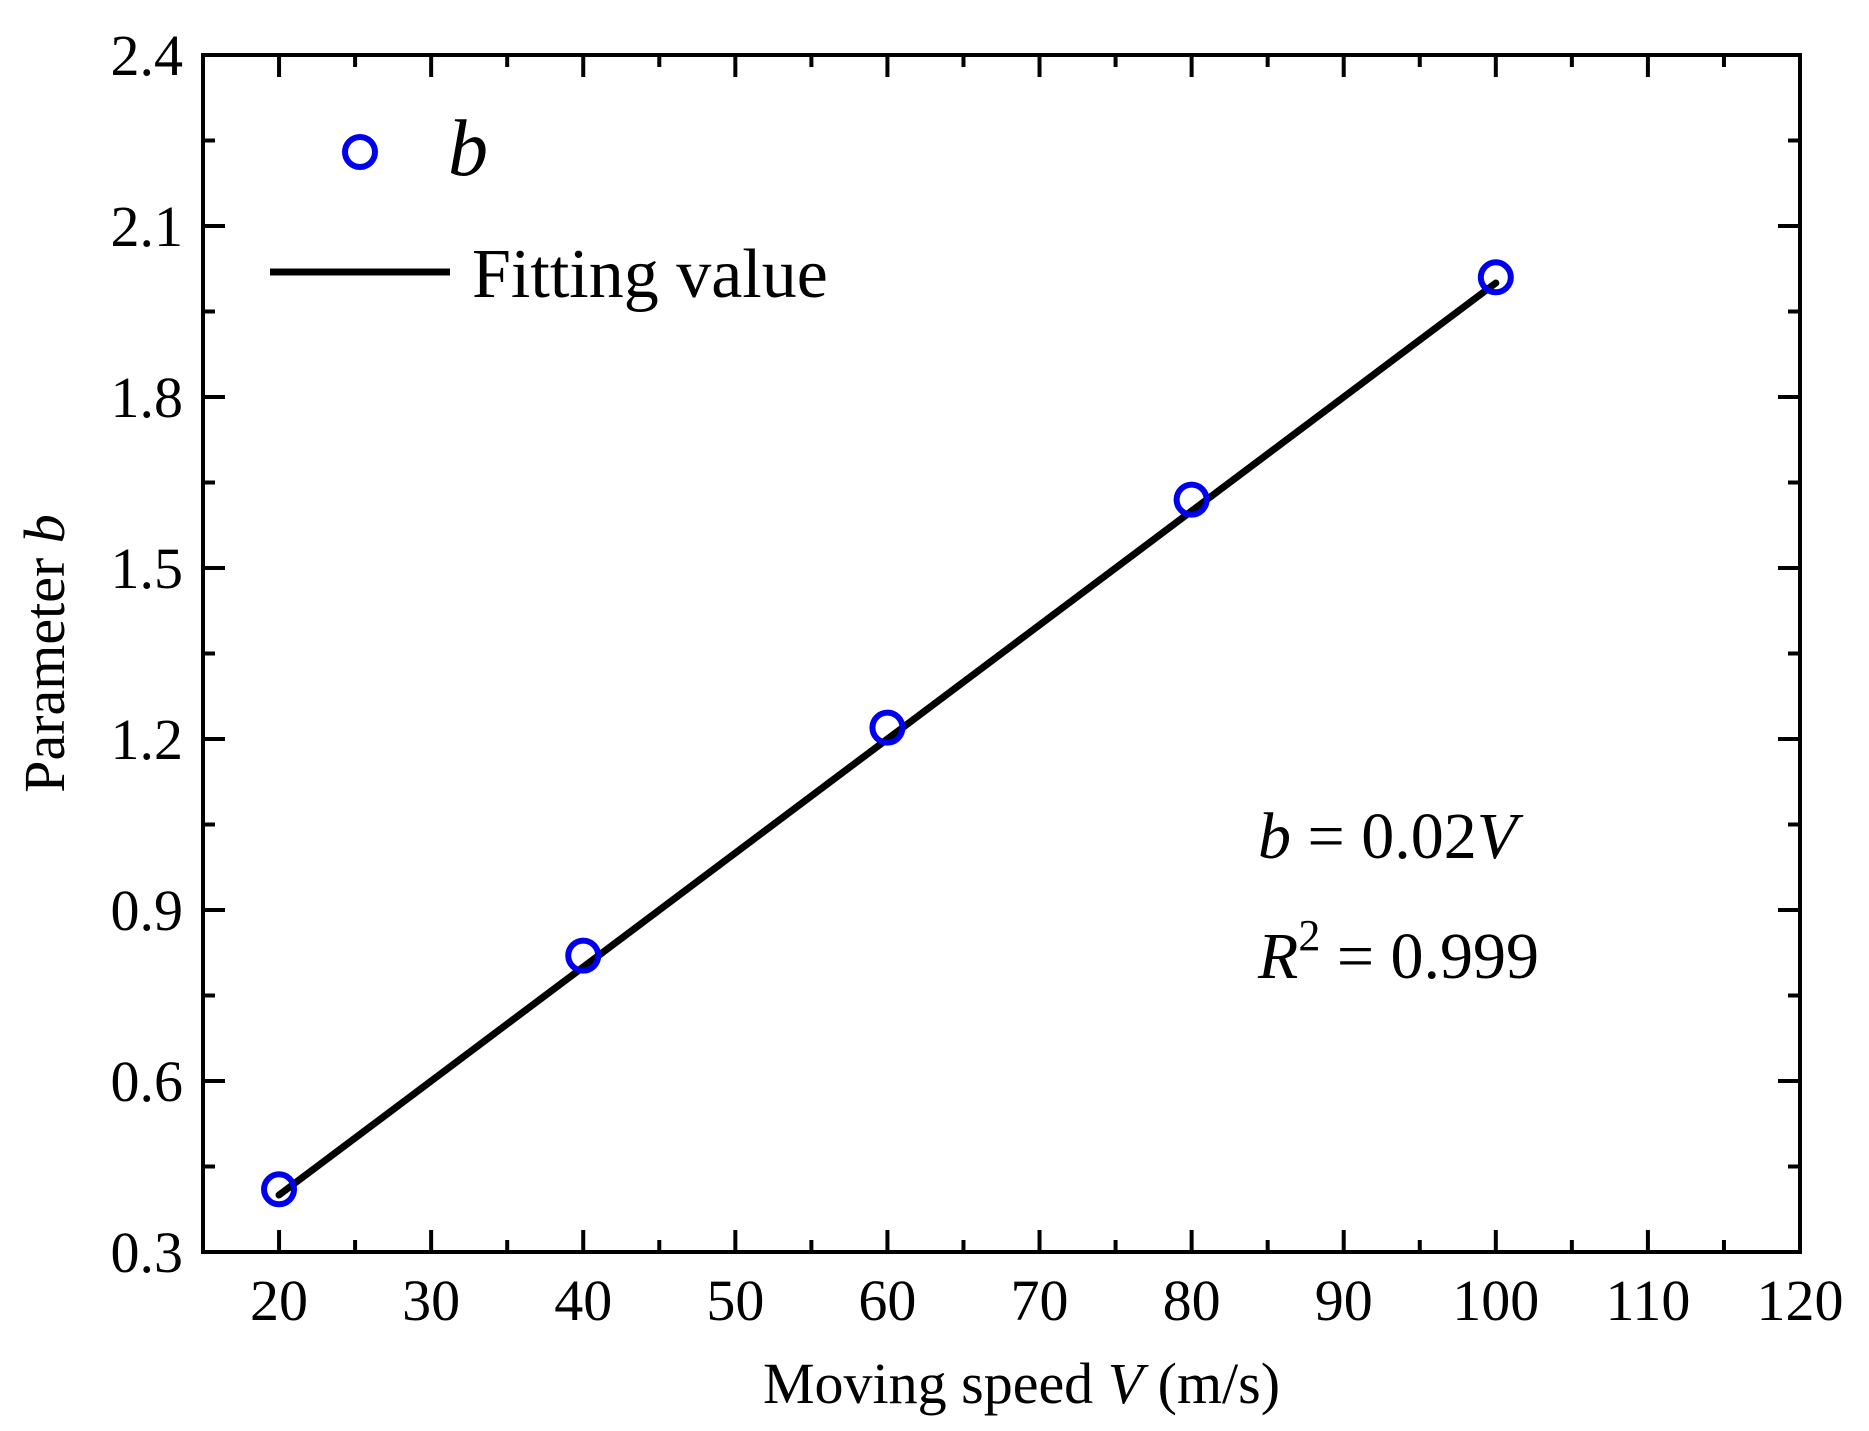 The width and height of the screenshot is (1869, 1431). I want to click on y-tick-label: 2.1, so click(147, 226).